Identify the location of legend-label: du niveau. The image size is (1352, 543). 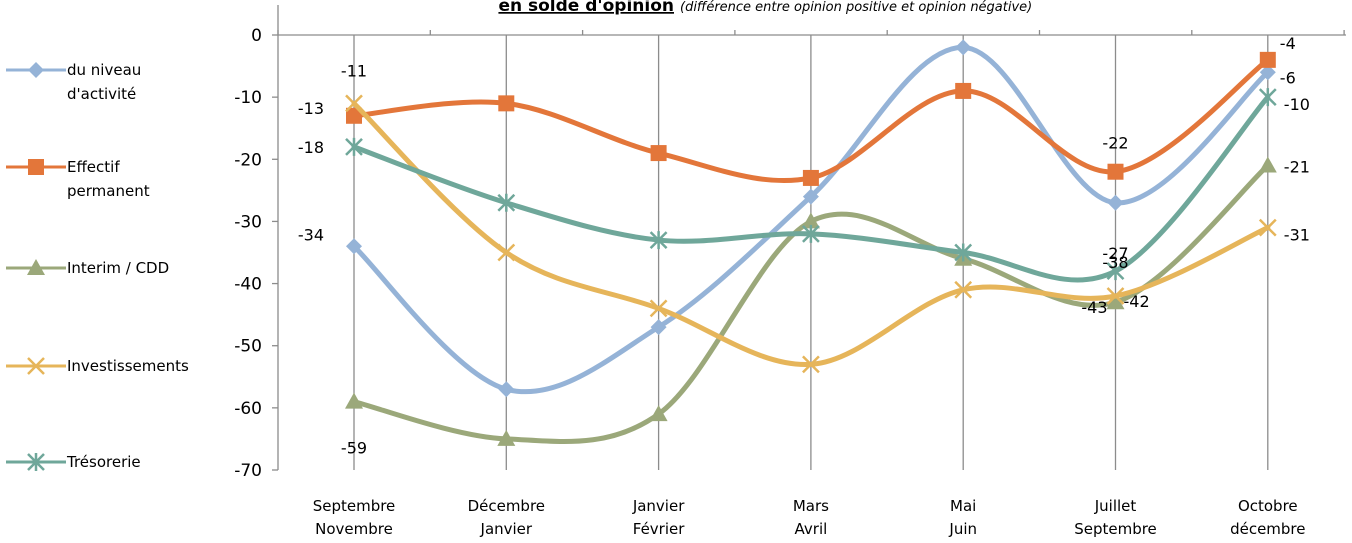
(104, 70).